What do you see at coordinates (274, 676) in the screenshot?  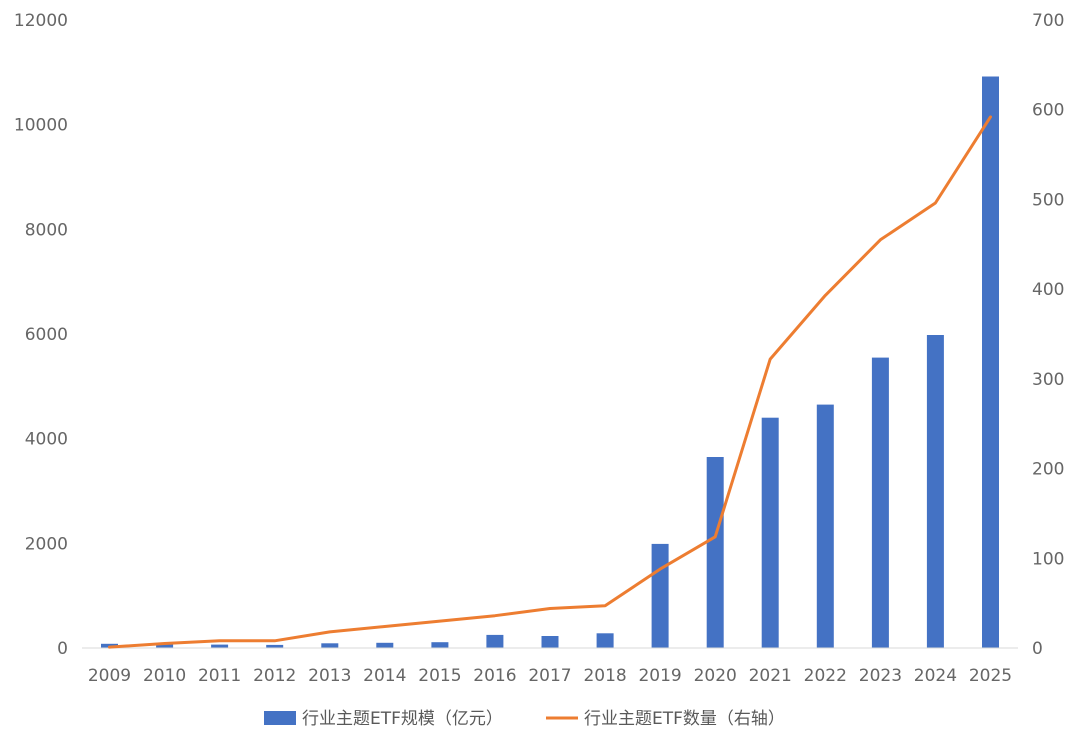 I see `x-tick-2012: 2012` at bounding box center [274, 676].